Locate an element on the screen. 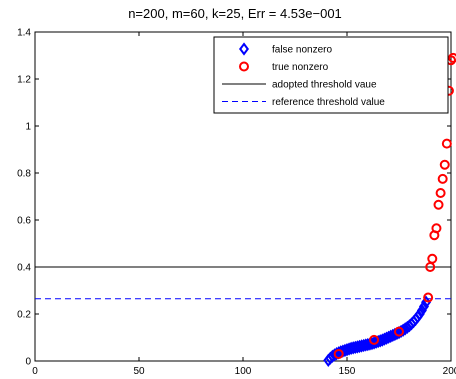 Image resolution: width=456 pixels, height=379 pixels. legend-diamond-marker is located at coordinates (244, 49).